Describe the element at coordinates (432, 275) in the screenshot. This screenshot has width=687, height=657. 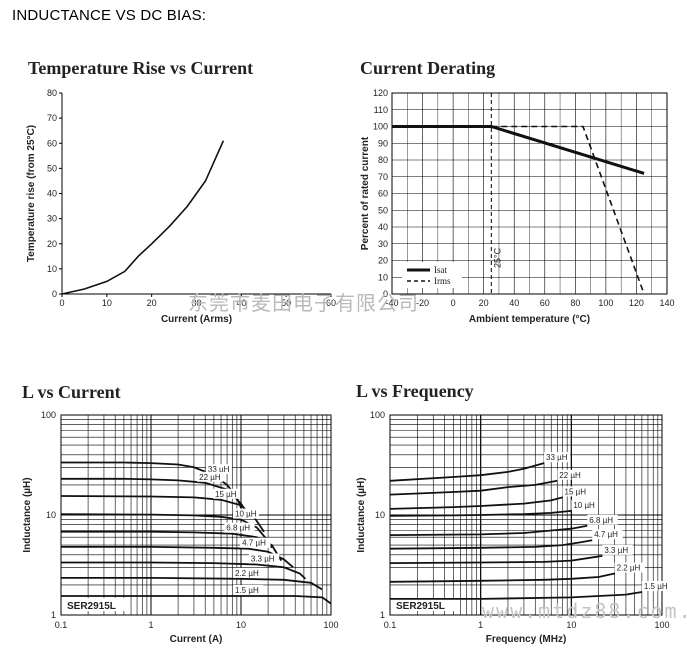
I see `legend-background` at that location.